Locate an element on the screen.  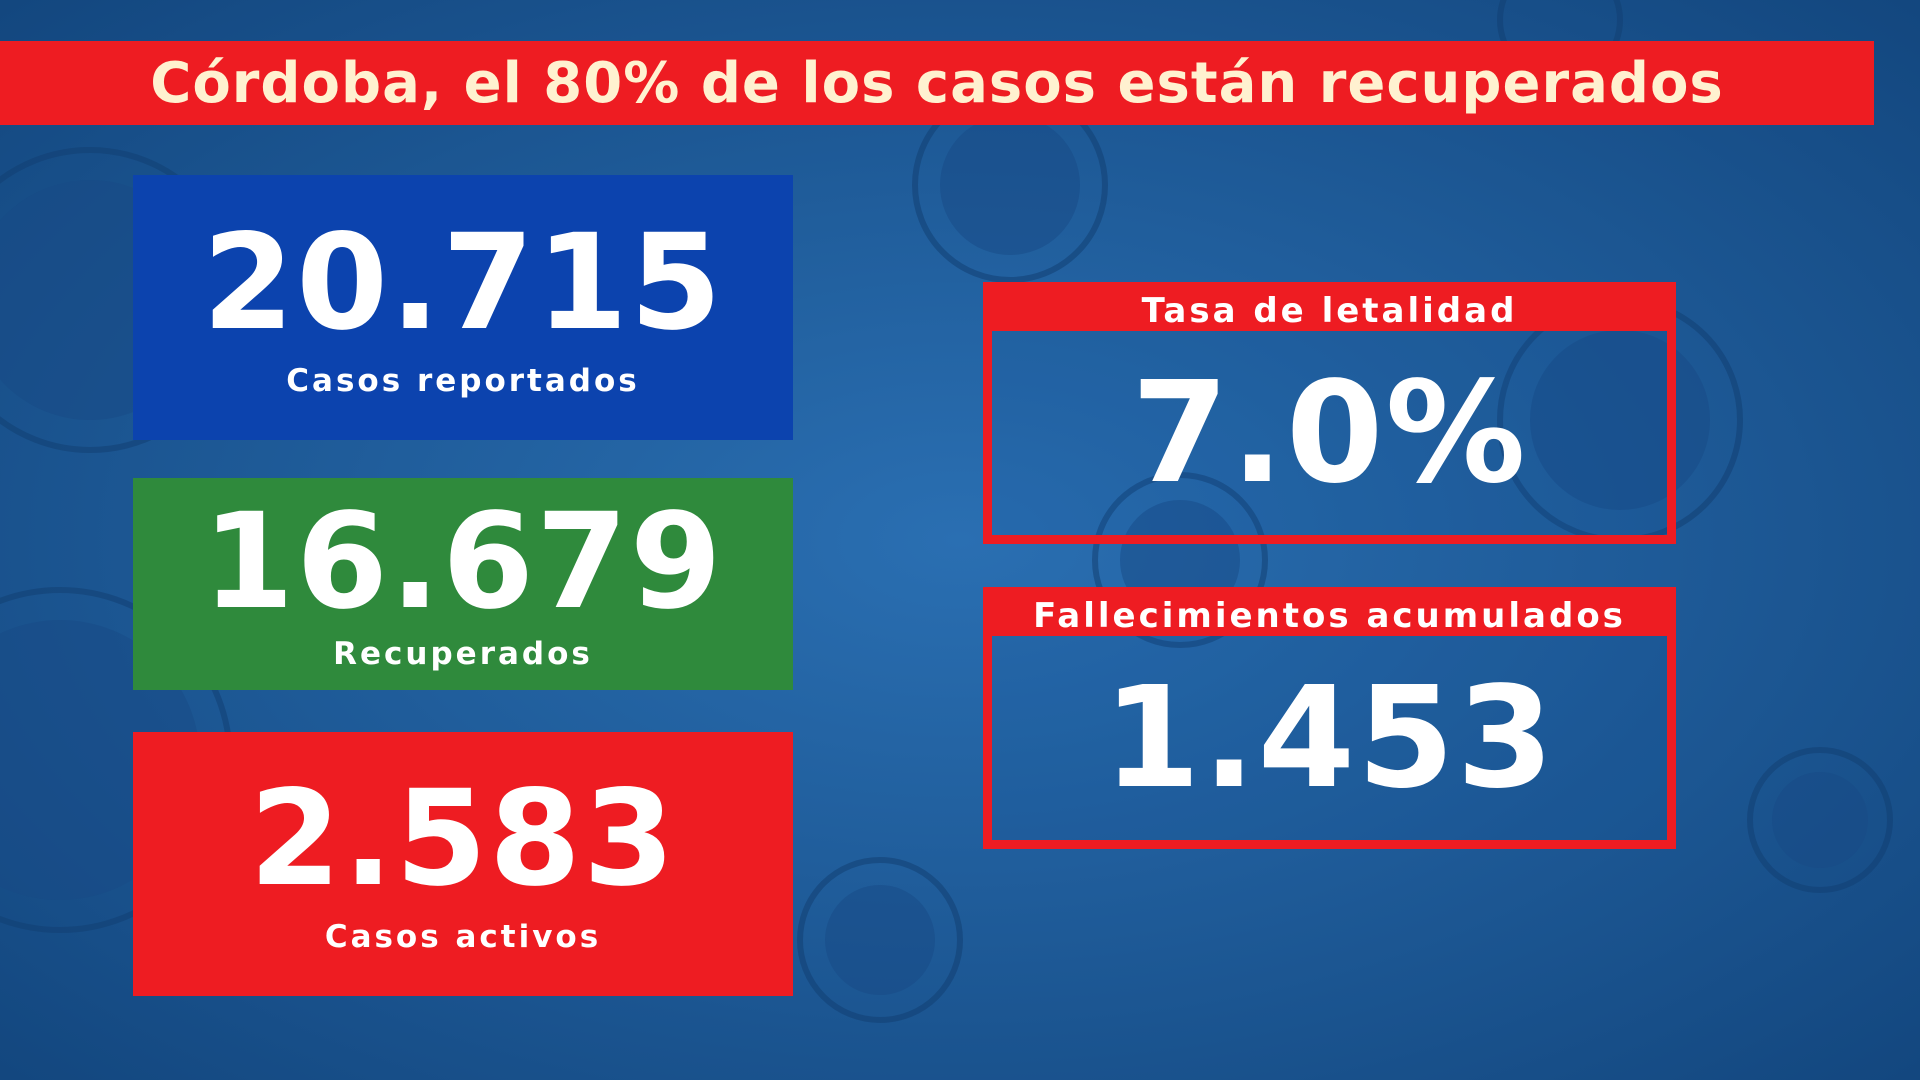
reported-cases-label: Casos reportados is located at coordinates (463, 380).